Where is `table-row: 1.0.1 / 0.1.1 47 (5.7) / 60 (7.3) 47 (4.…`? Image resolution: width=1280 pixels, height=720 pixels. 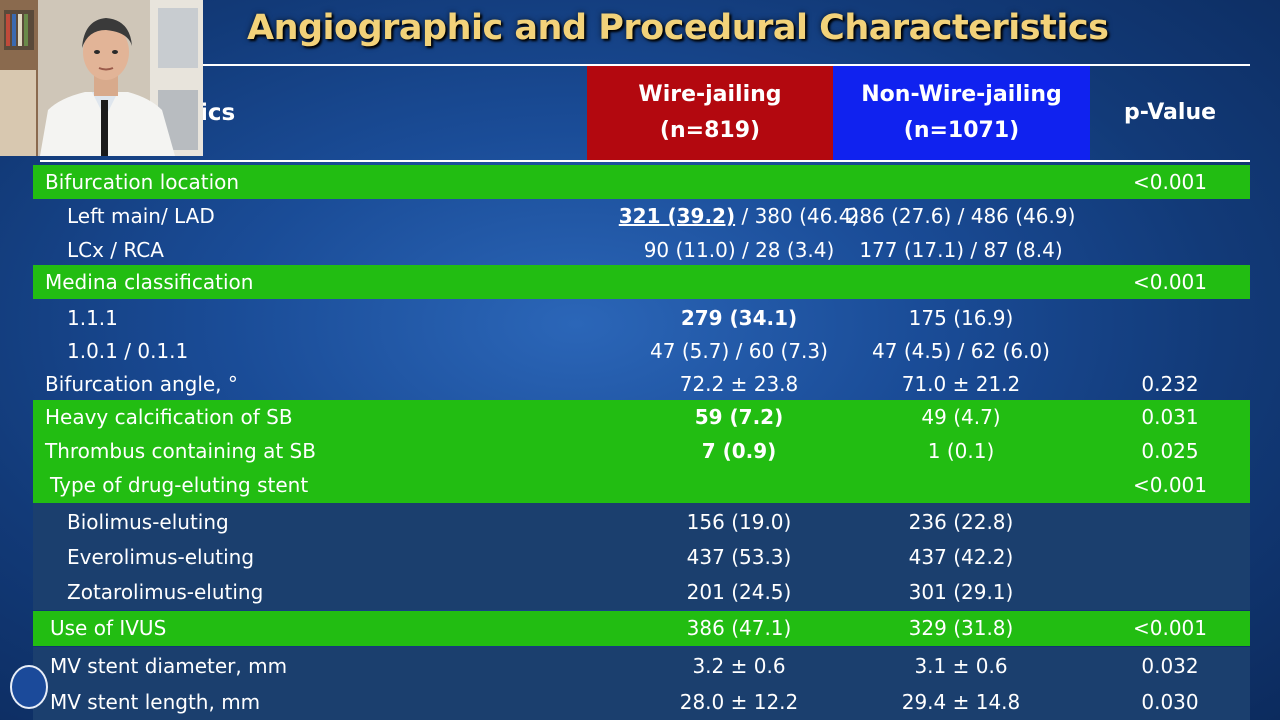
table-row: 1.0.1 / 0.1.1 47 (5.7) / 60 (7.3) 47 (4.… is located at coordinates (641, 351).